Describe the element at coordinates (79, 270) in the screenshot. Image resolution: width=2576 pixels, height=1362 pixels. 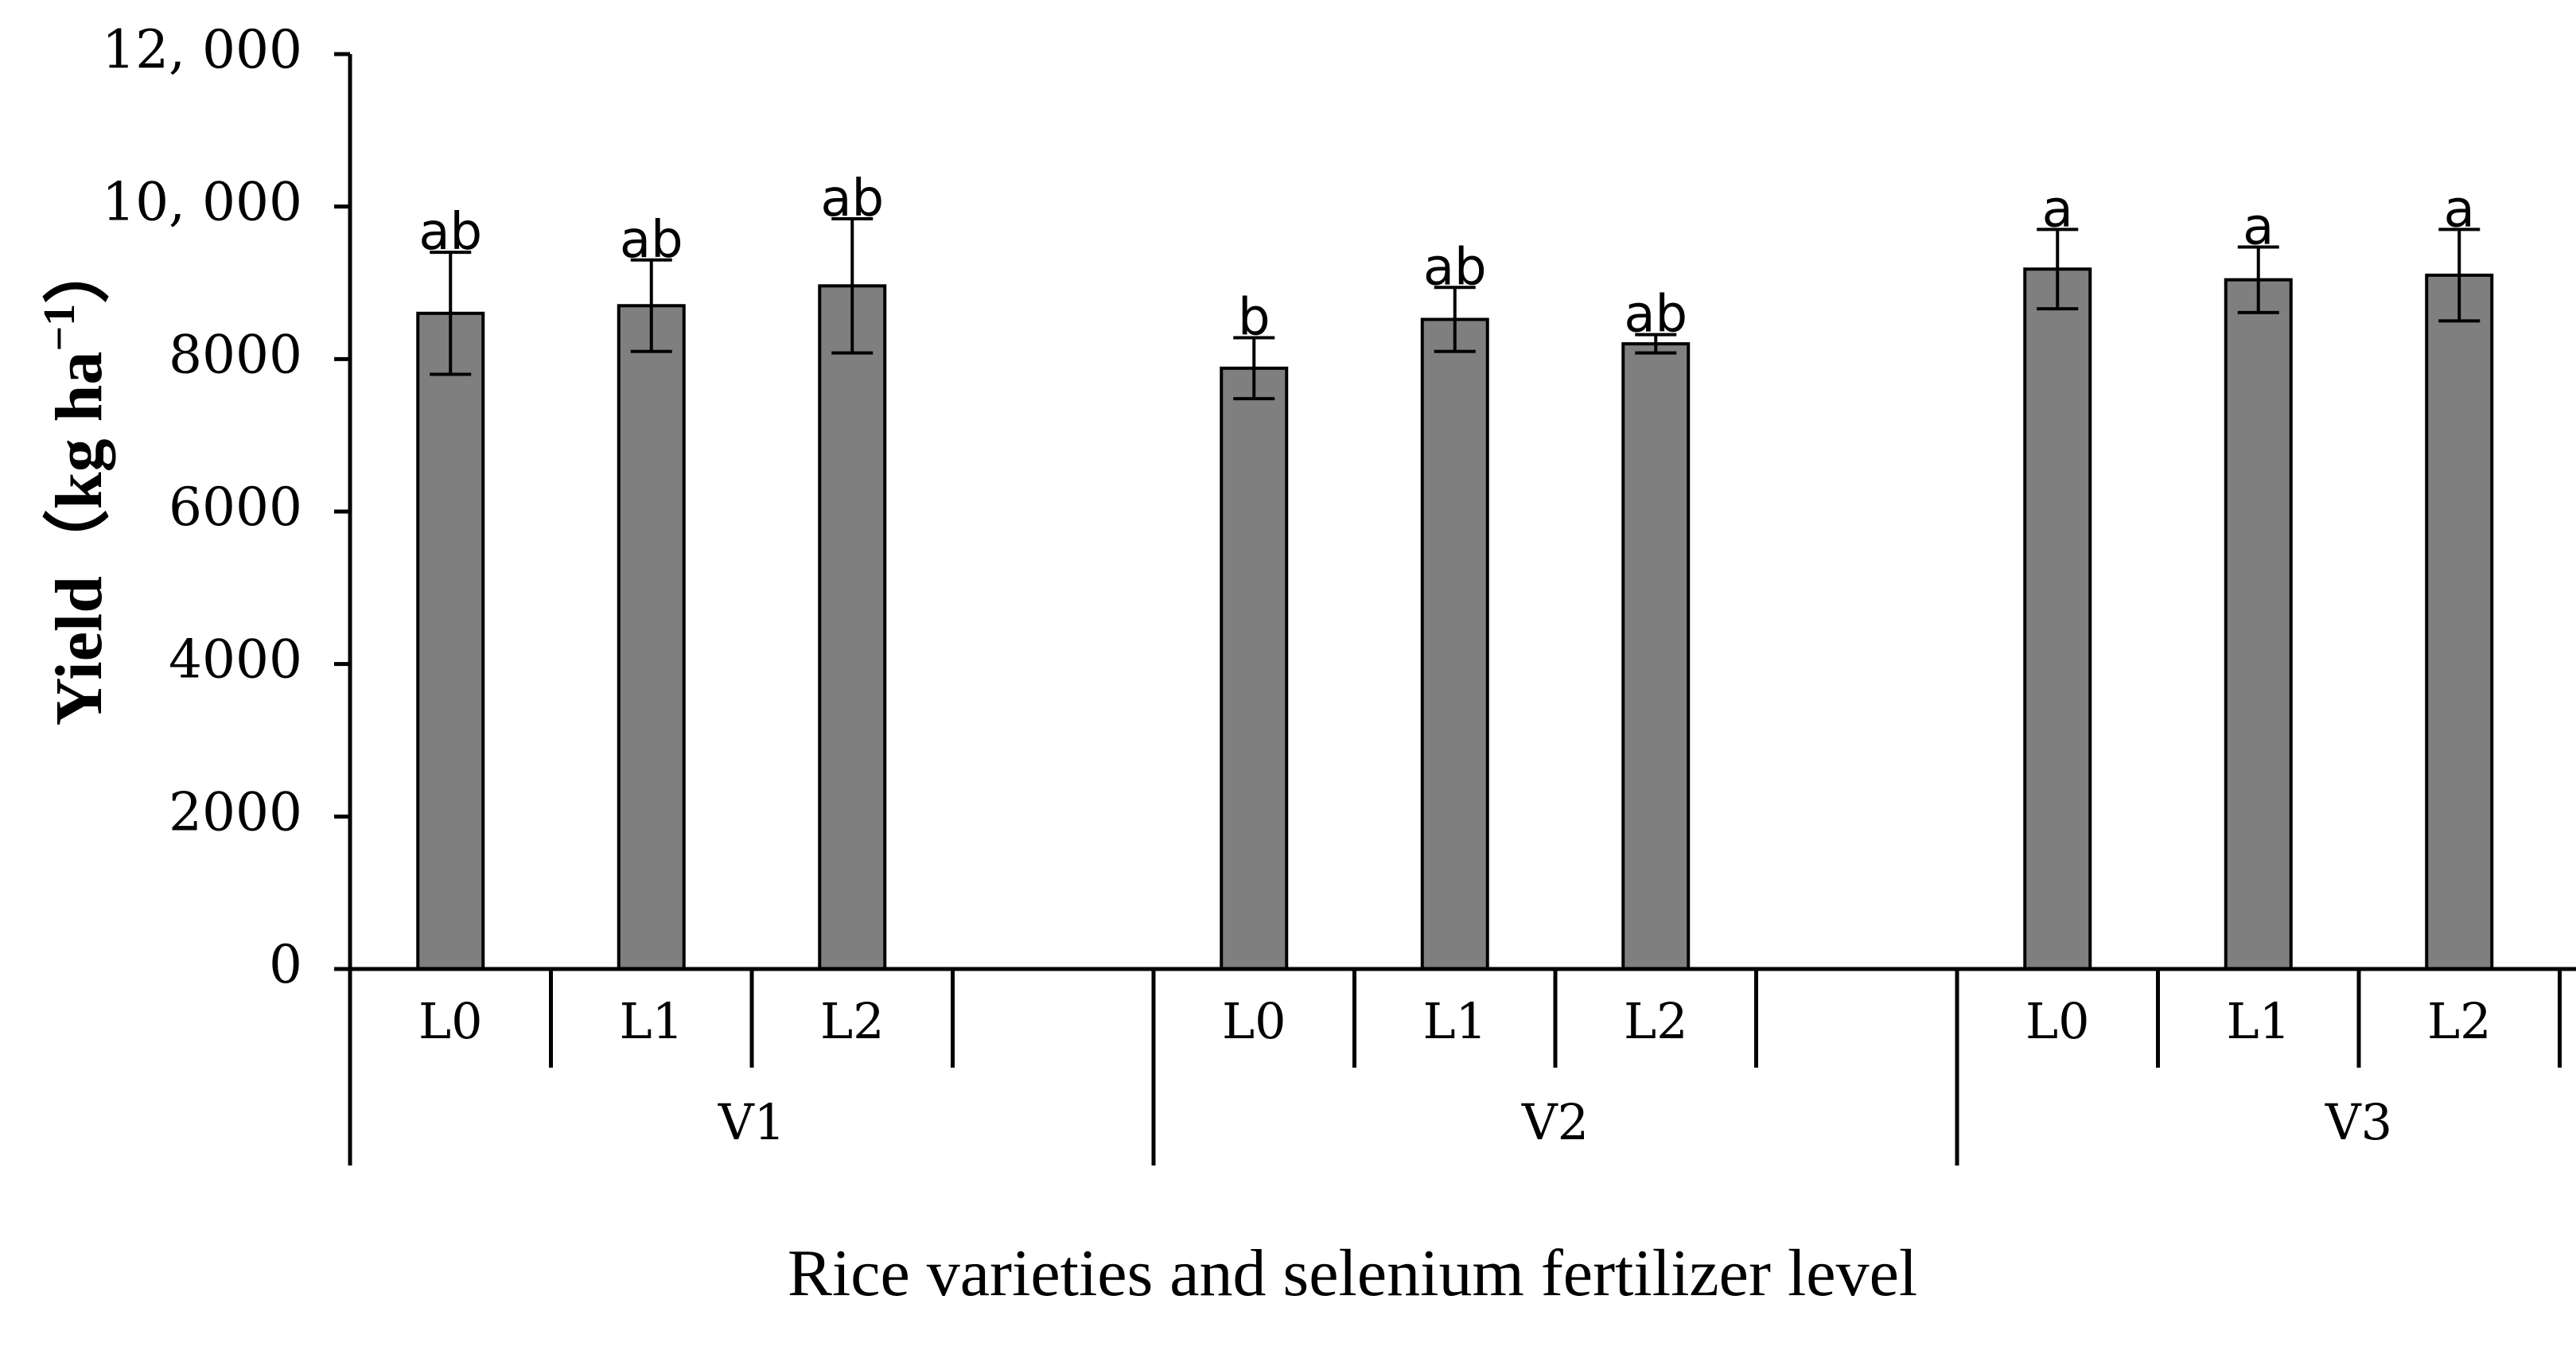
I see `y-axis-title-close: ）` at that location.